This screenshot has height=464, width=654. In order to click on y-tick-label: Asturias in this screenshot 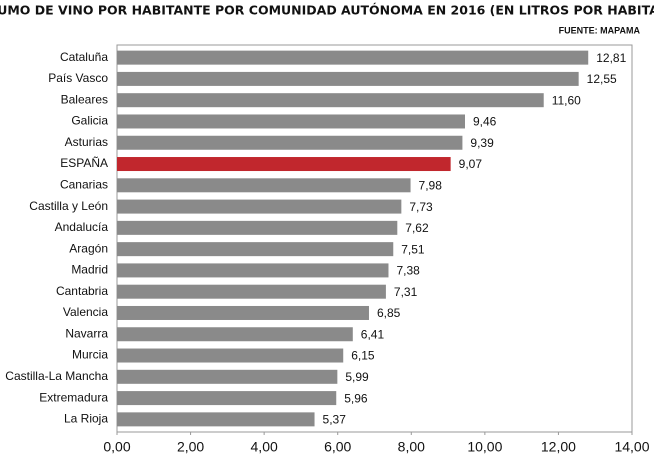, I will do `click(86, 142)`.